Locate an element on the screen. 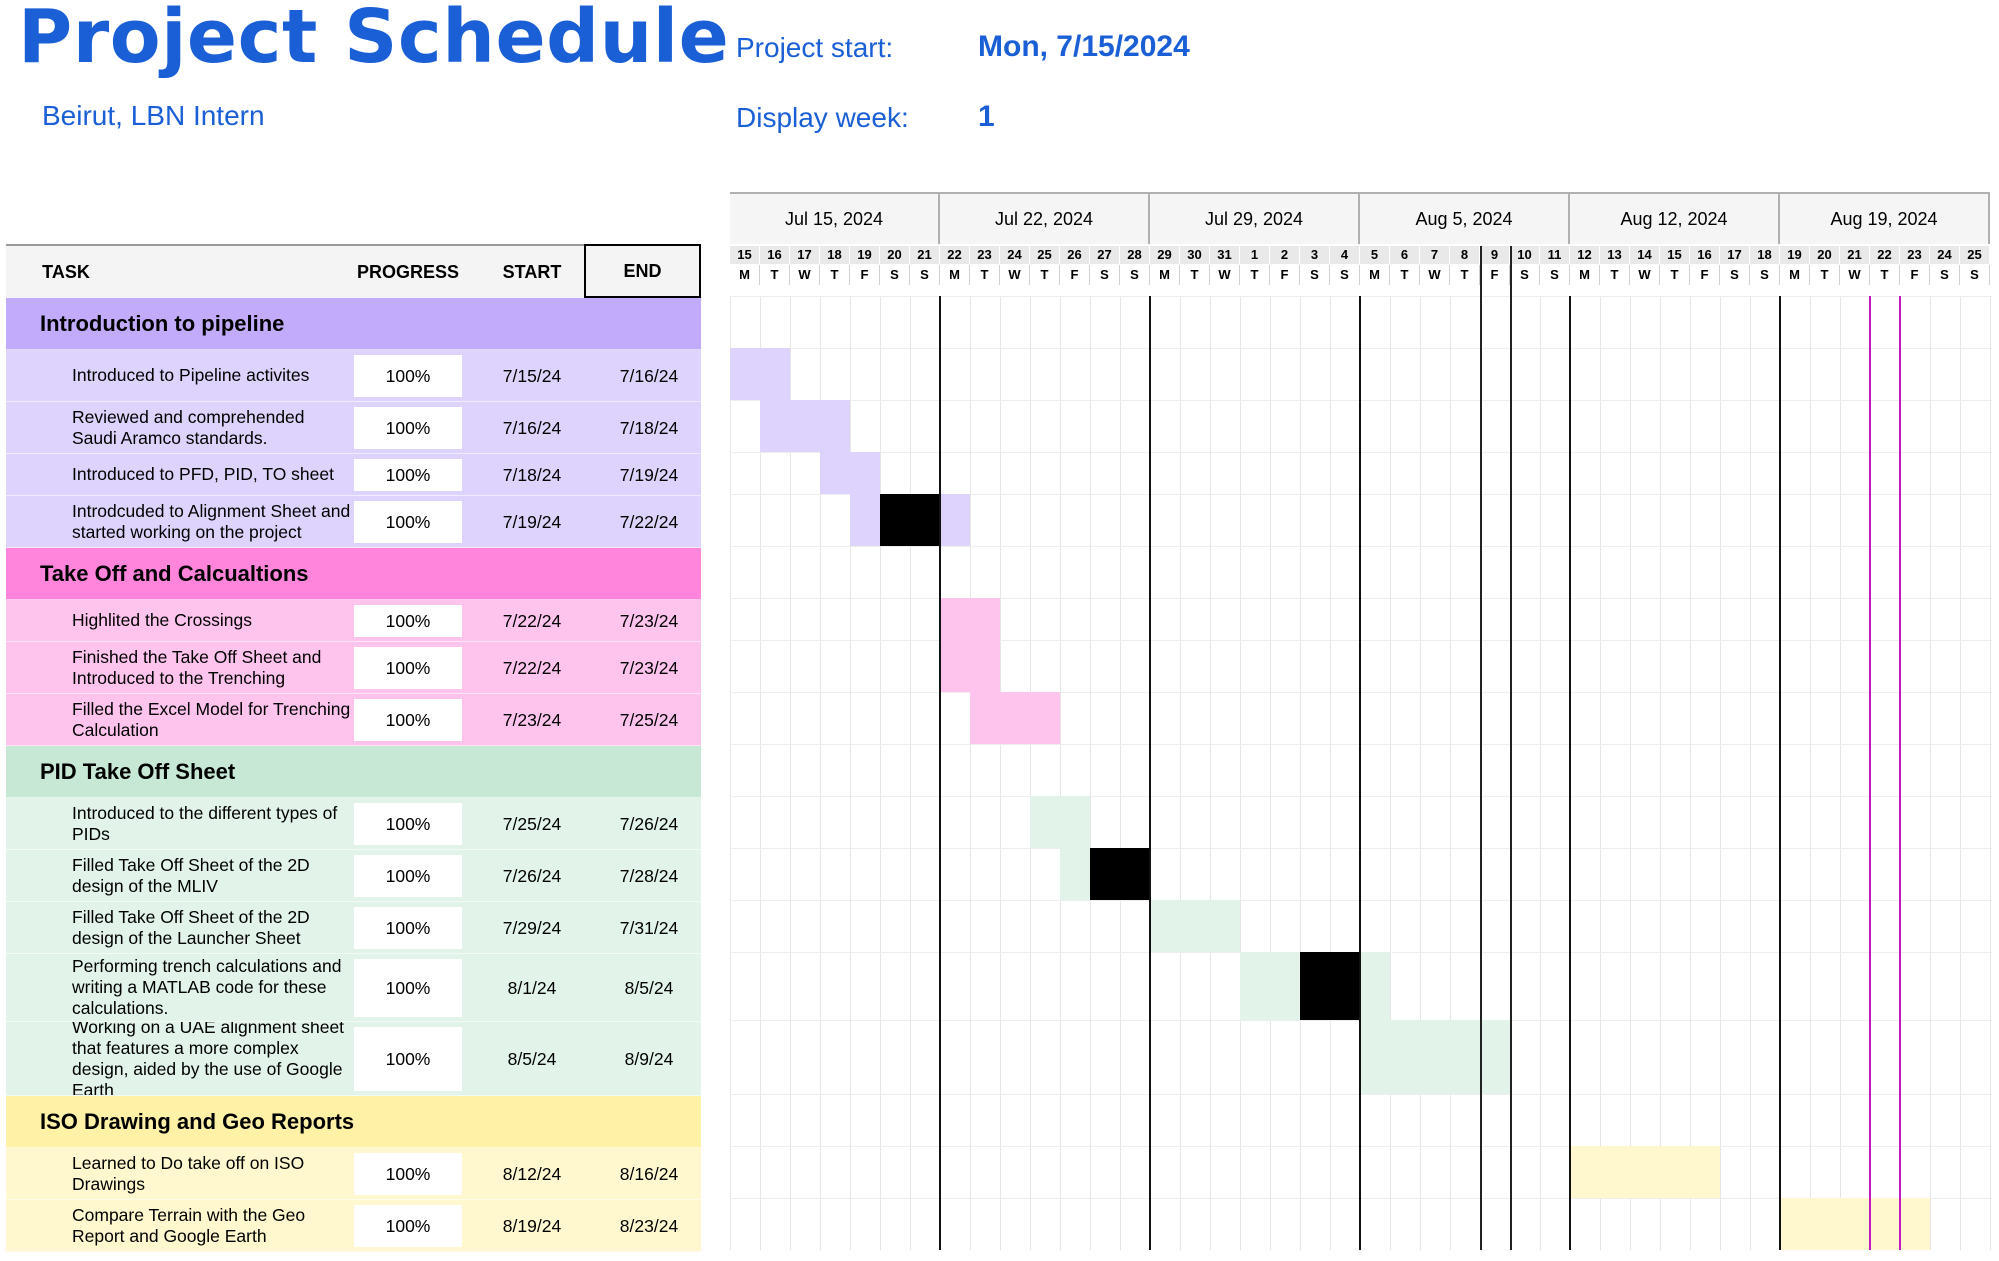 The image size is (1999, 1261). task-end-date: 8/16/24 is located at coordinates (649, 1174).